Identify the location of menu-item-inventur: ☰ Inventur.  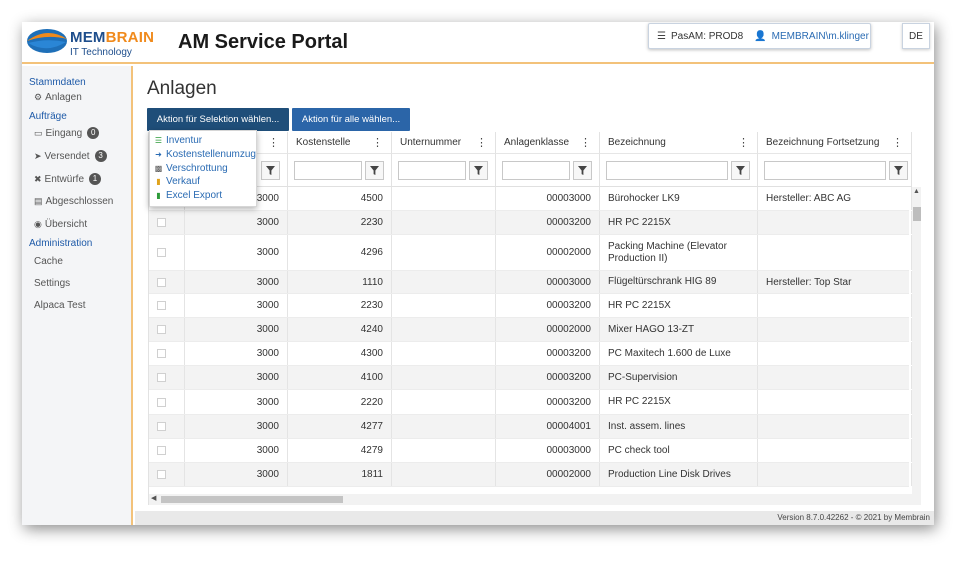
(205, 141).